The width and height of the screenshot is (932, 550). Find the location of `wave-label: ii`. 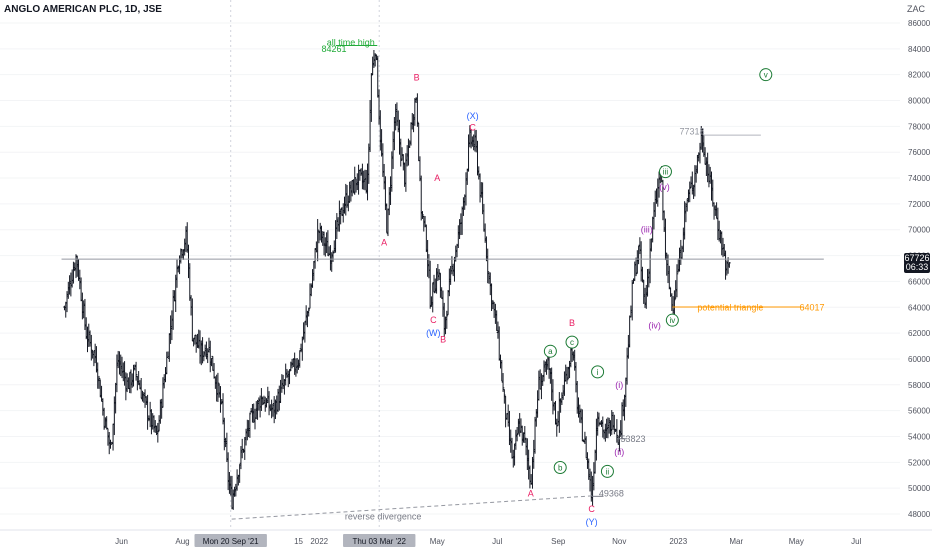

wave-label: ii is located at coordinates (607, 471).